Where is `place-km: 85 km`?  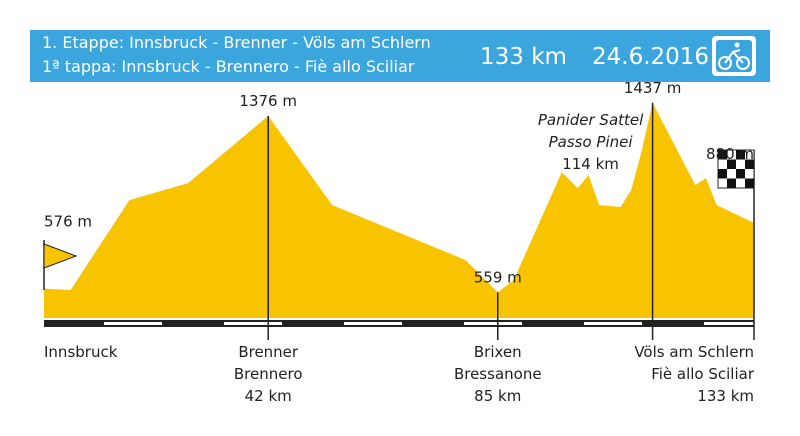
place-km: 85 km is located at coordinates (497, 396).